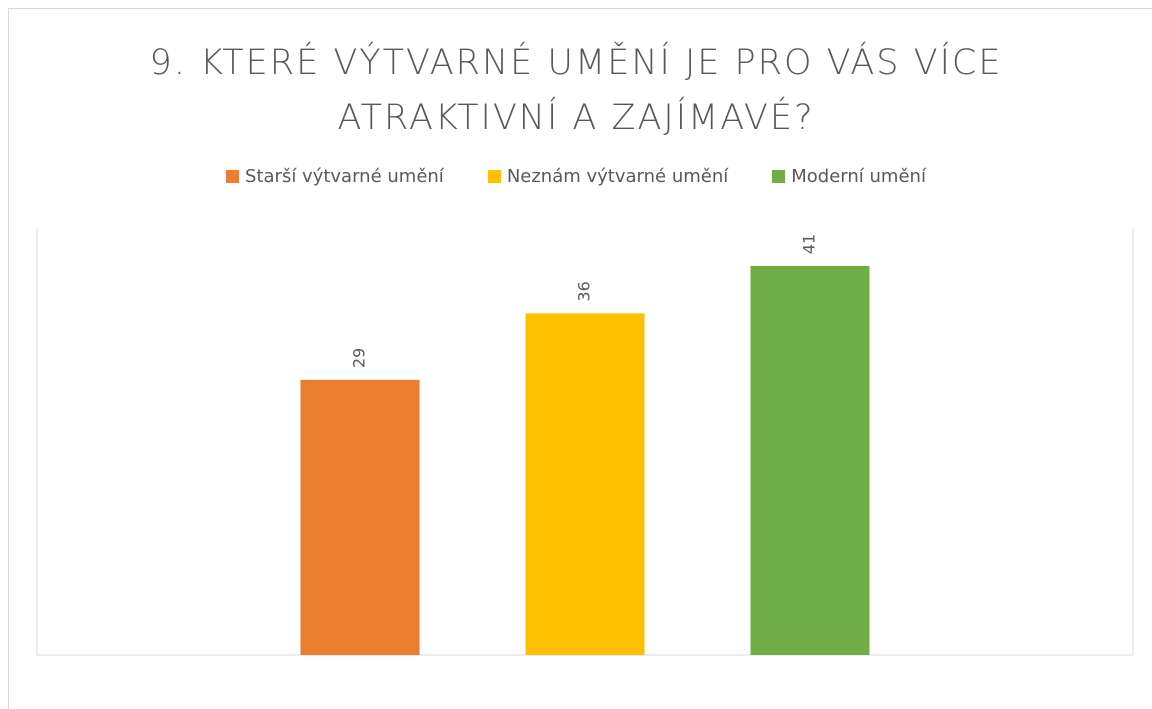 The image size is (1152, 709). What do you see at coordinates (858, 176) in the screenshot?
I see `legend-label: Moderní umění` at bounding box center [858, 176].